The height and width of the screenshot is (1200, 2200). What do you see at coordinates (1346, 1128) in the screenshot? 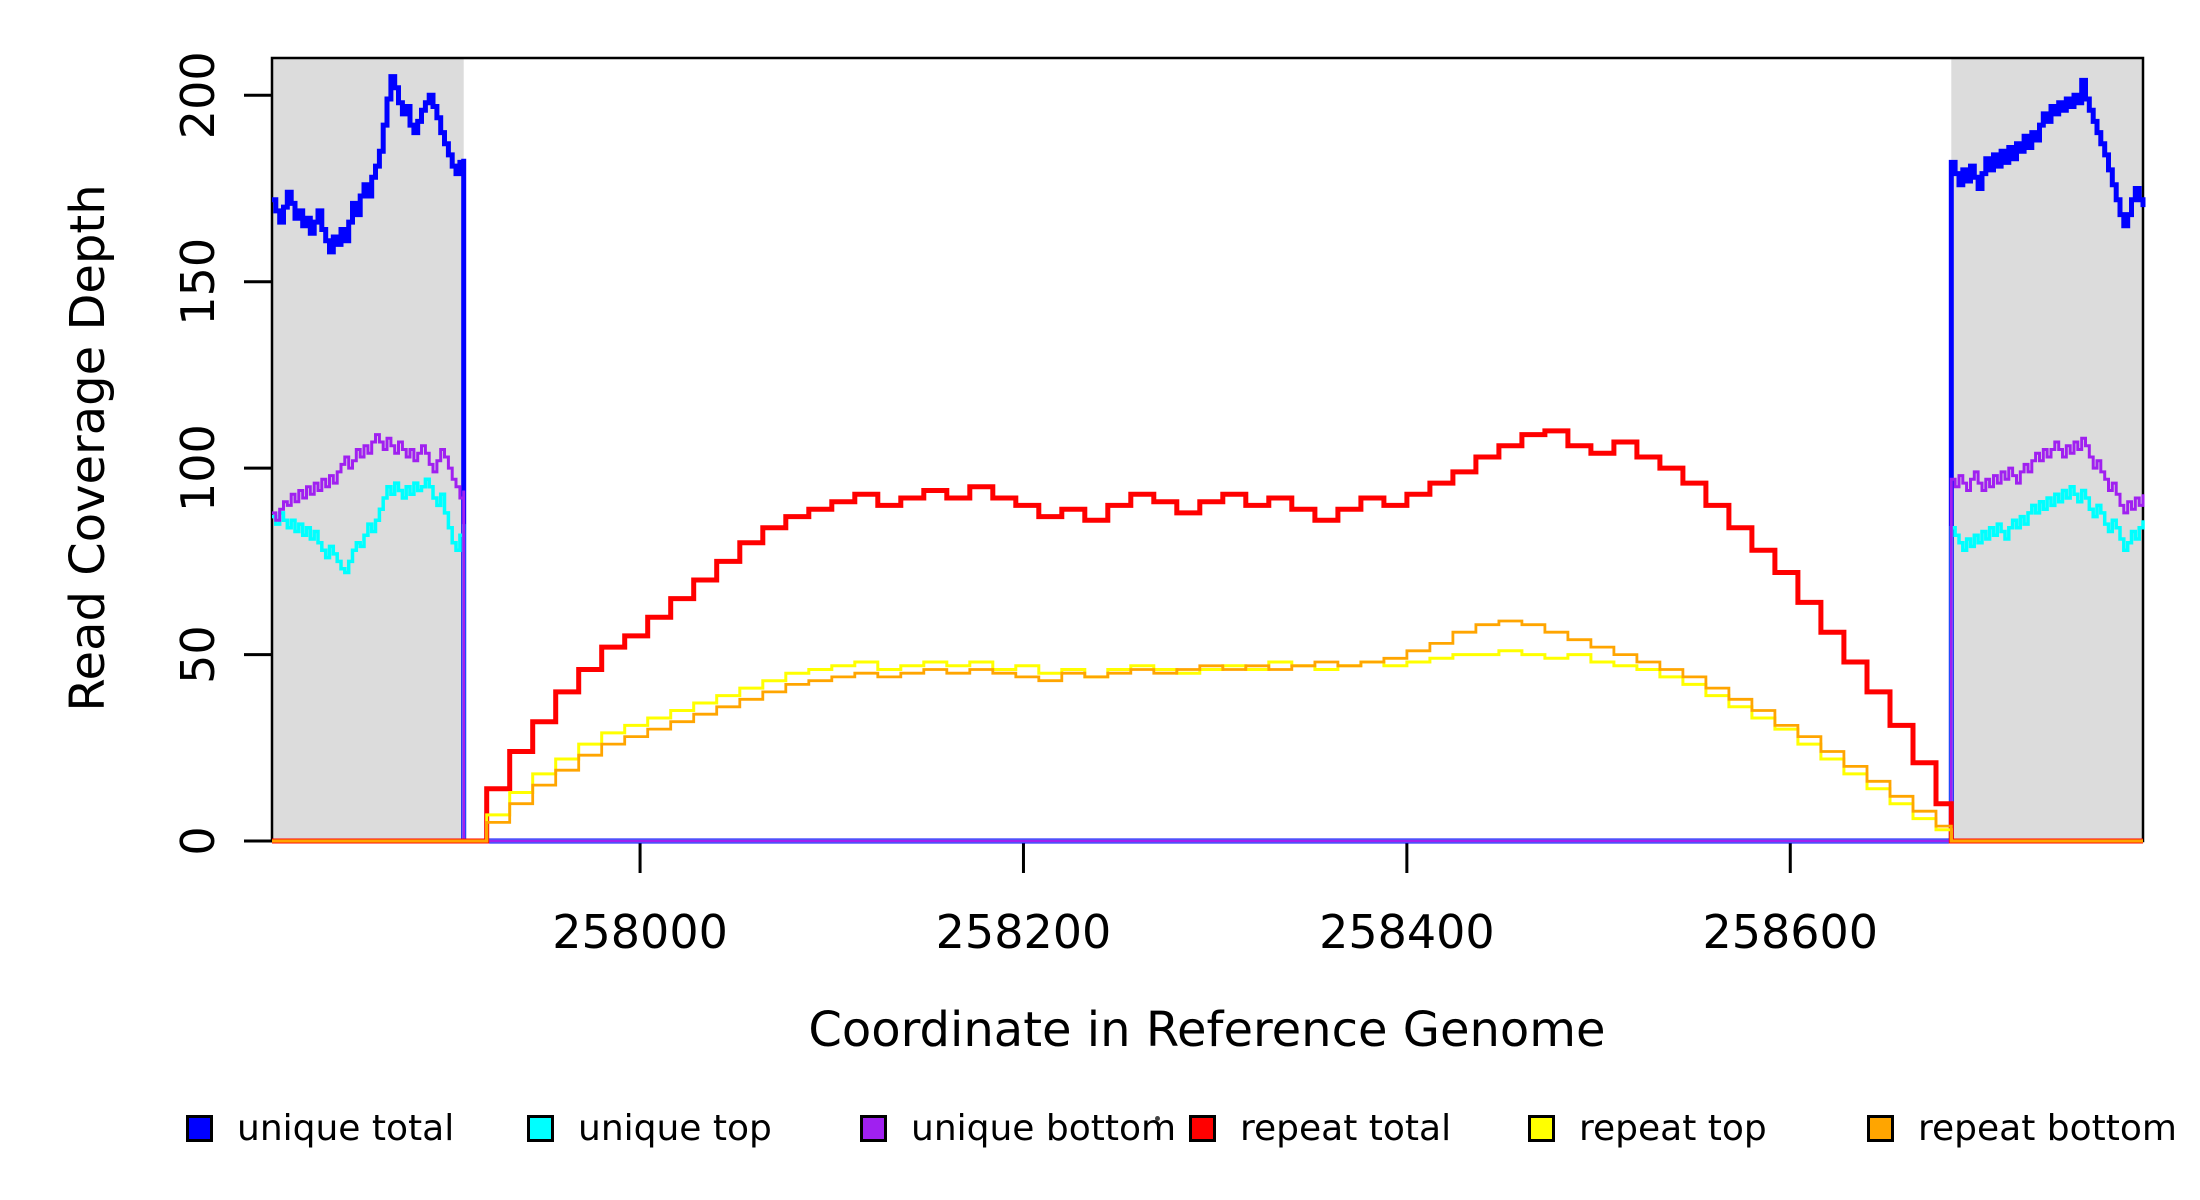
I see `legend-label: repeat total` at bounding box center [1346, 1128].